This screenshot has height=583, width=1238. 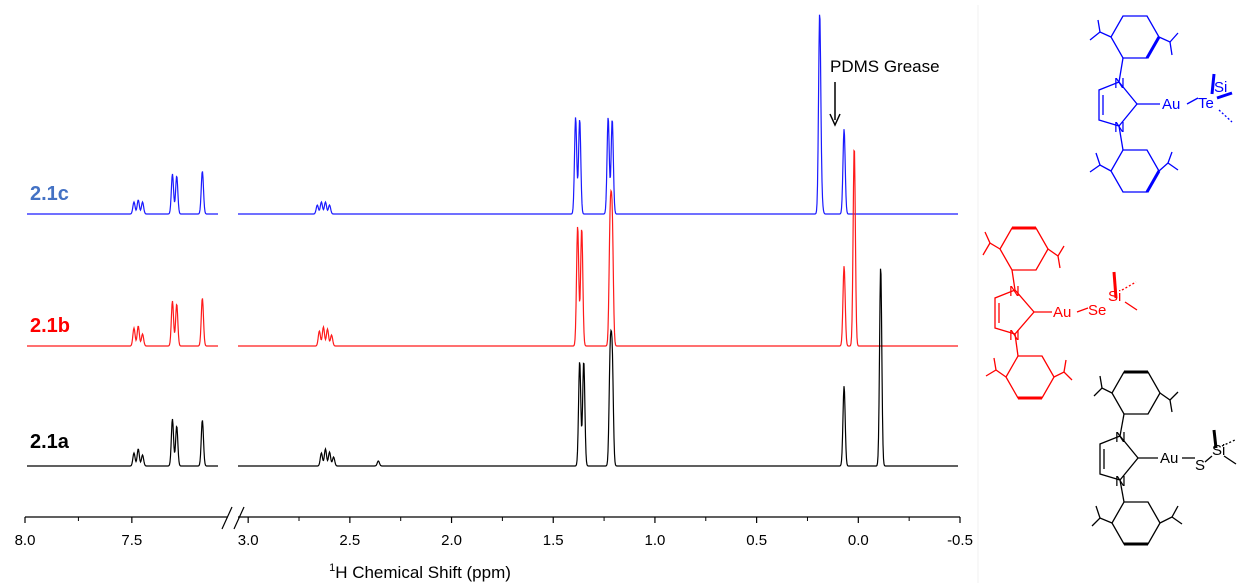 I want to click on x-tick-label: 2.5, so click(x=349, y=540).